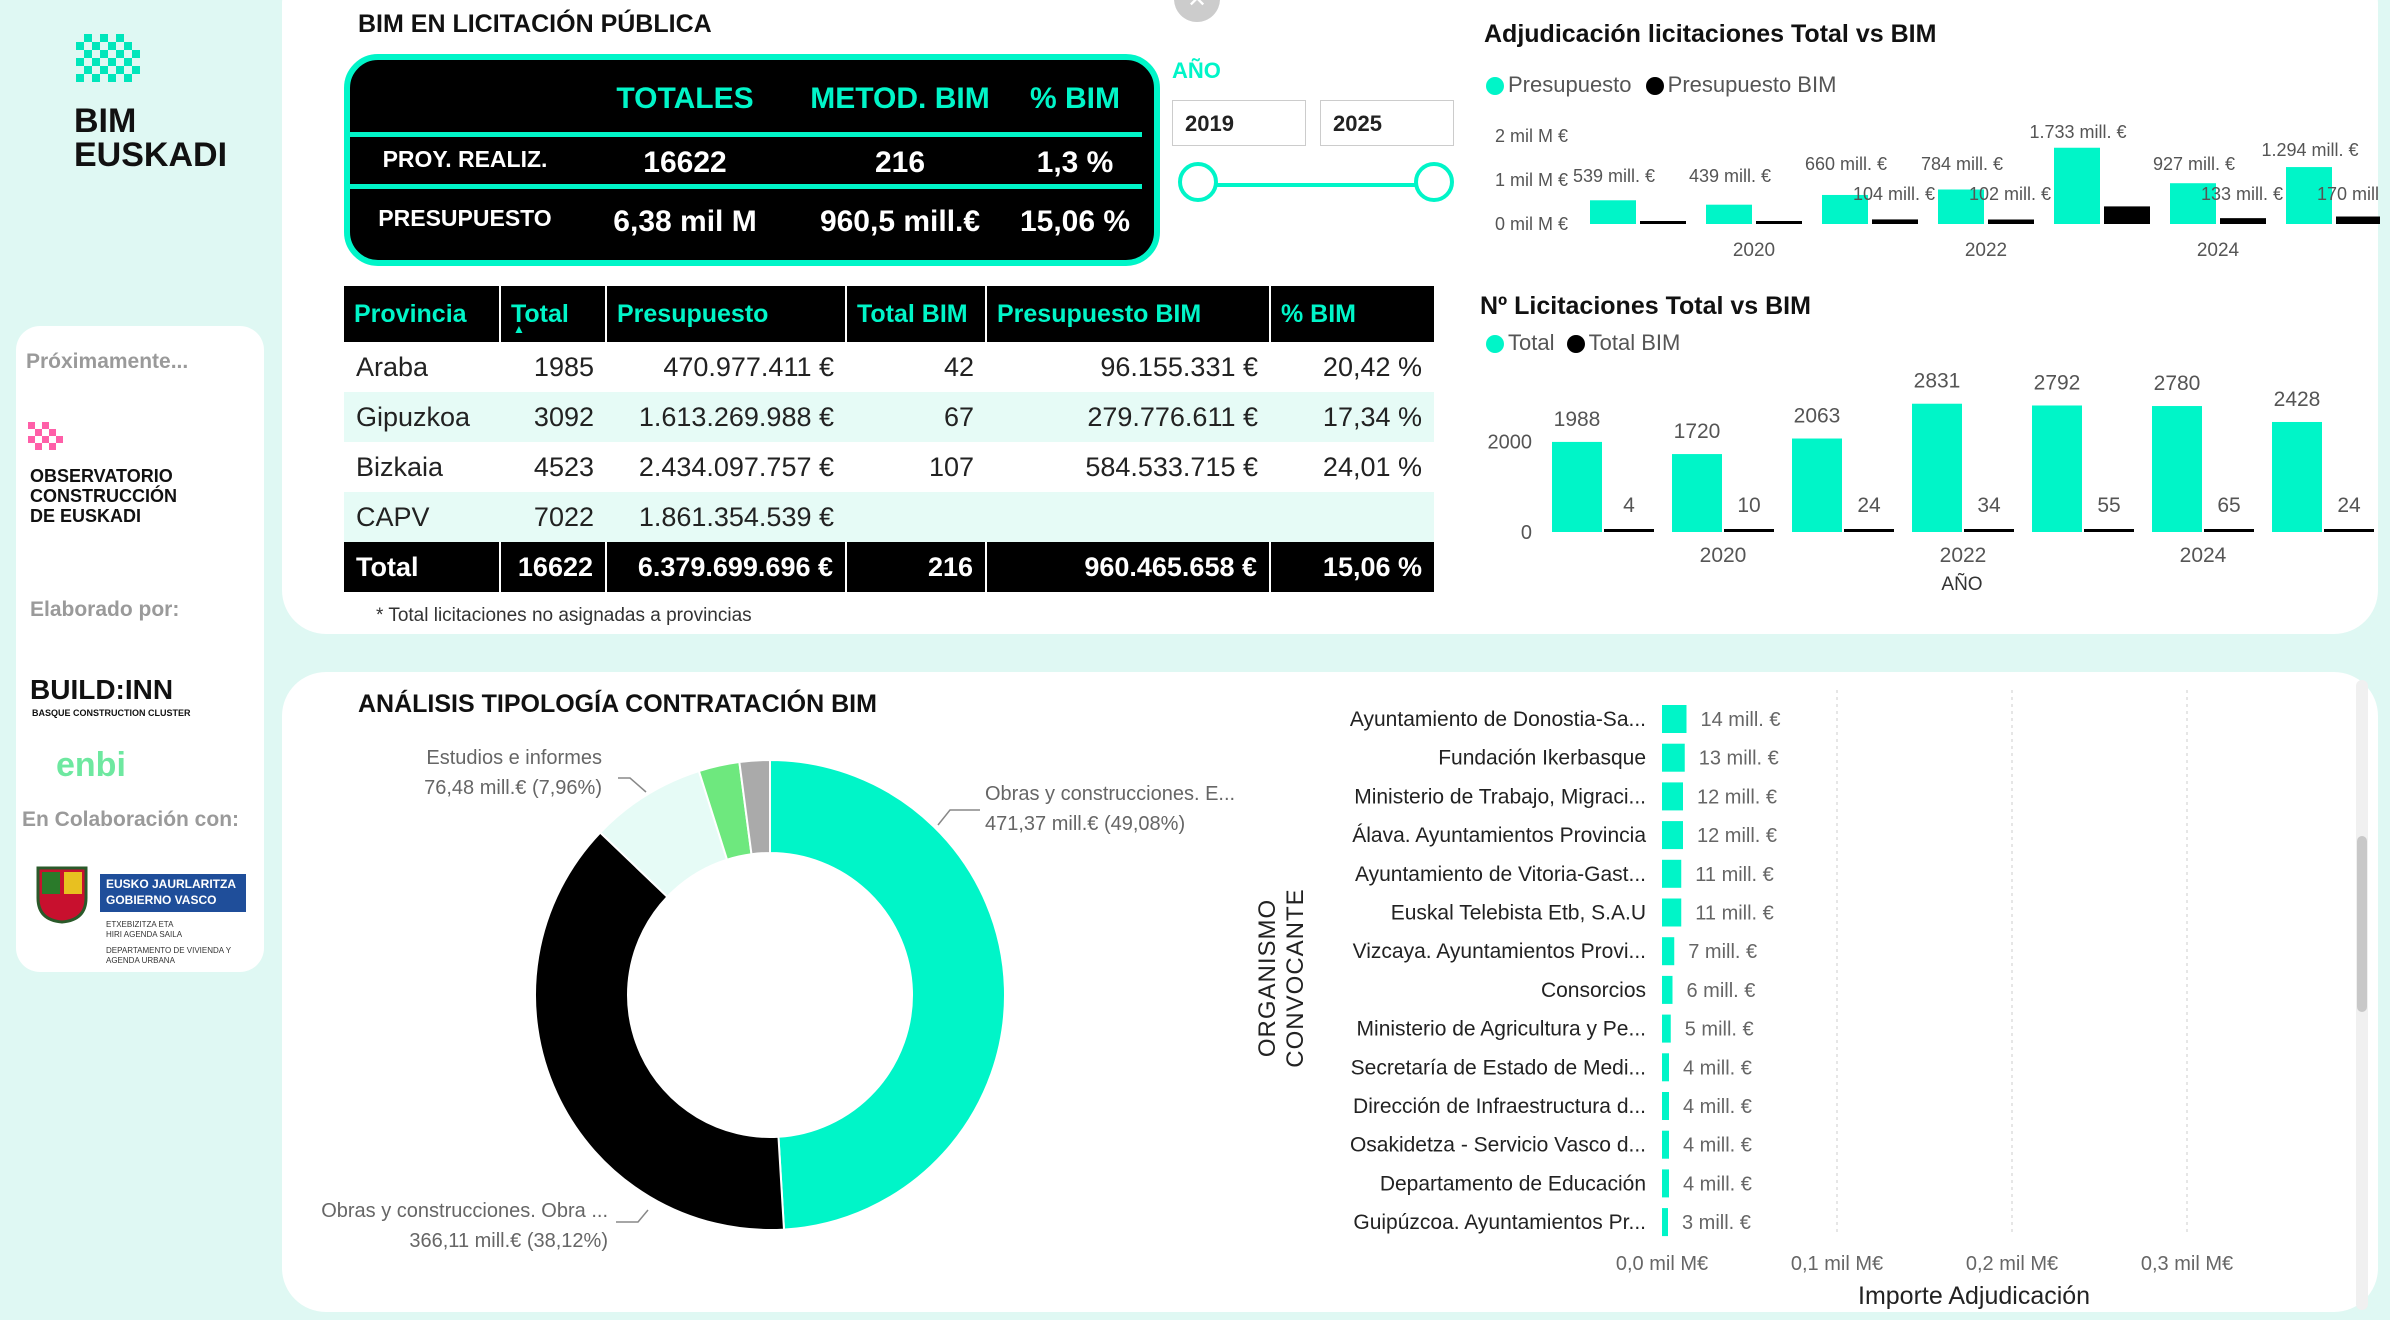  I want to click on chart1-x-tick: 2024, so click(2218, 250).